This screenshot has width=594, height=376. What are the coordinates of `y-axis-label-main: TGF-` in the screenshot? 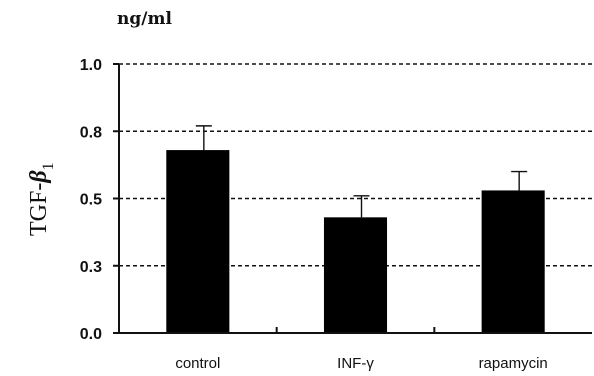 It's located at (39, 209).